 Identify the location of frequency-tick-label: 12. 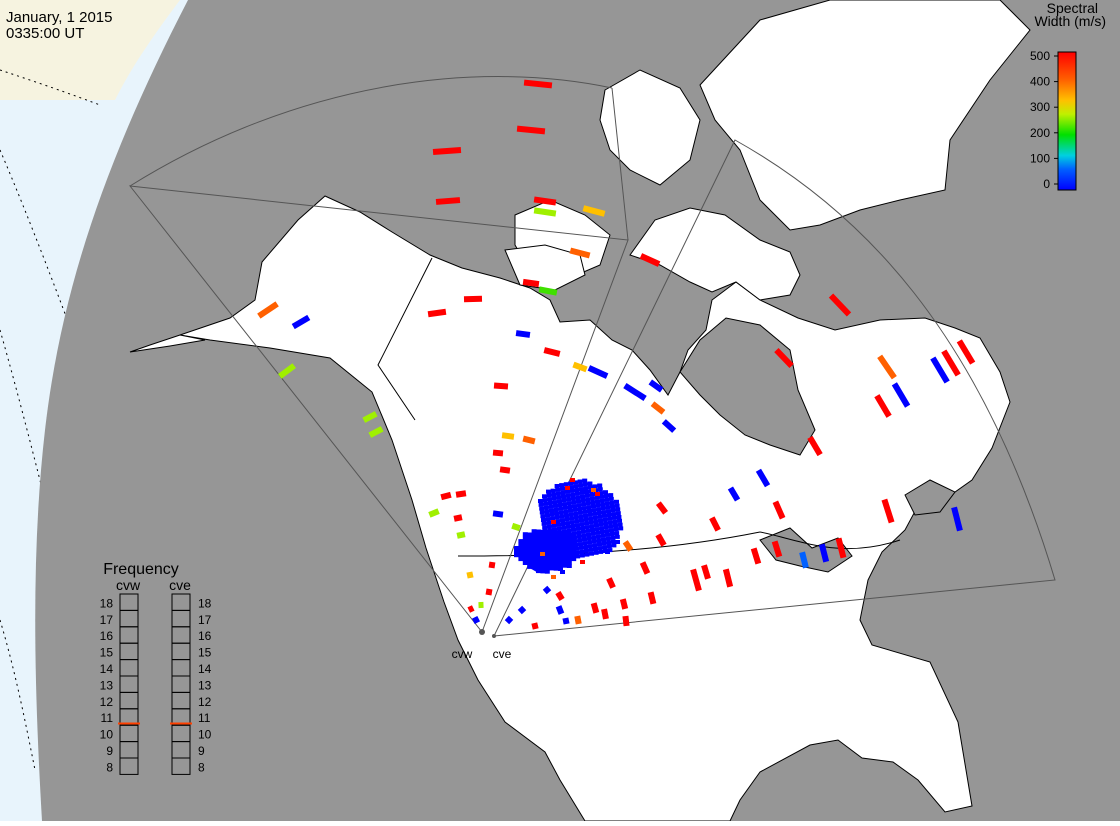
(107, 702).